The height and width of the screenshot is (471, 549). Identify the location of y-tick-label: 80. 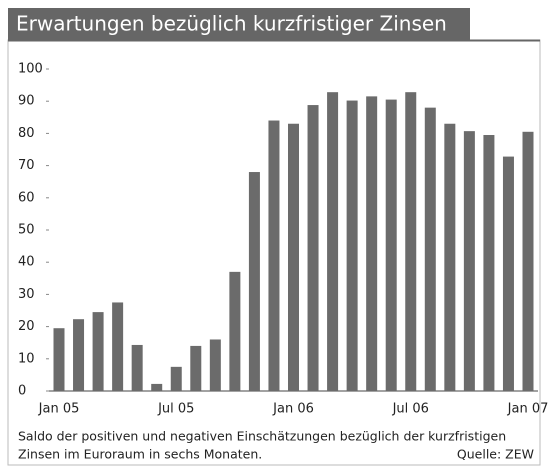
(26, 133).